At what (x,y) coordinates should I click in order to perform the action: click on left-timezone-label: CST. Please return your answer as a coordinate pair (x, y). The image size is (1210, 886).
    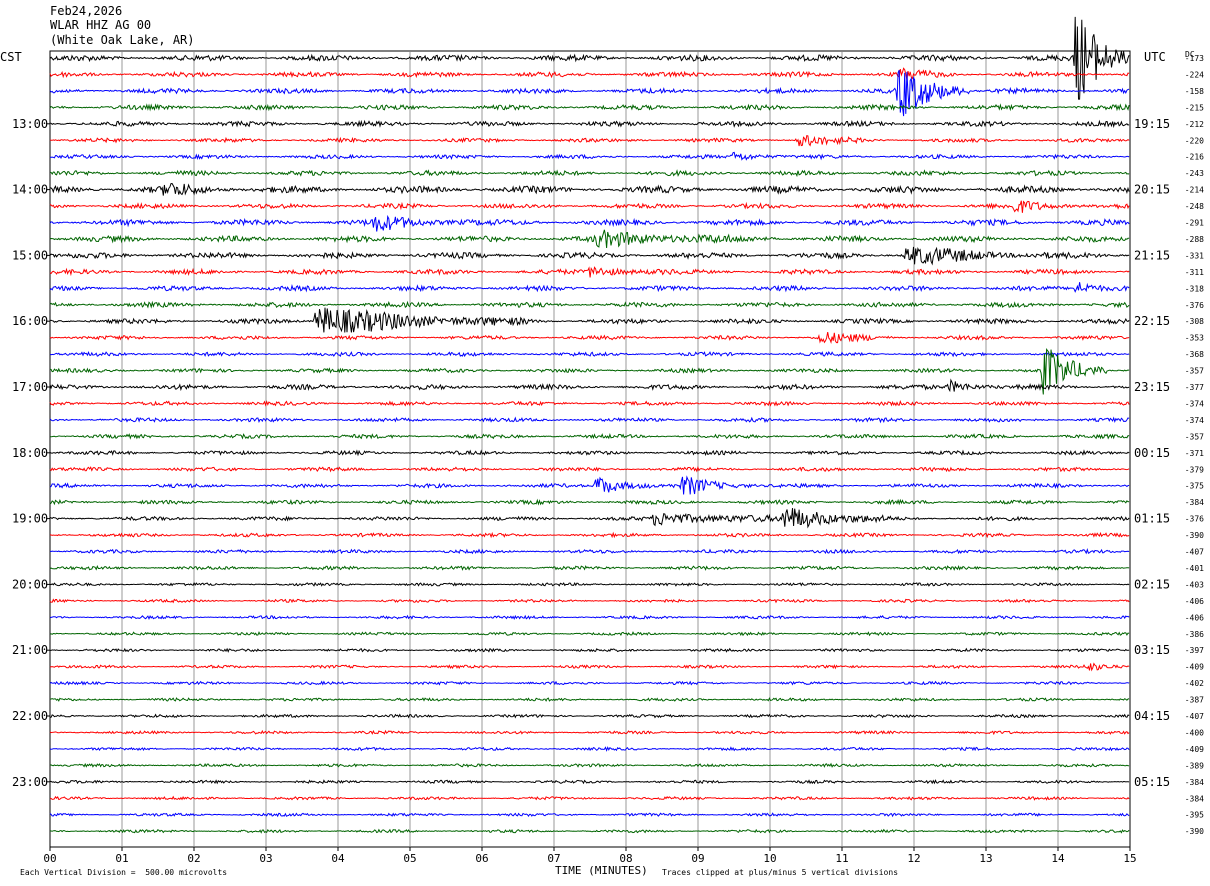
    Looking at the image, I should click on (11, 57).